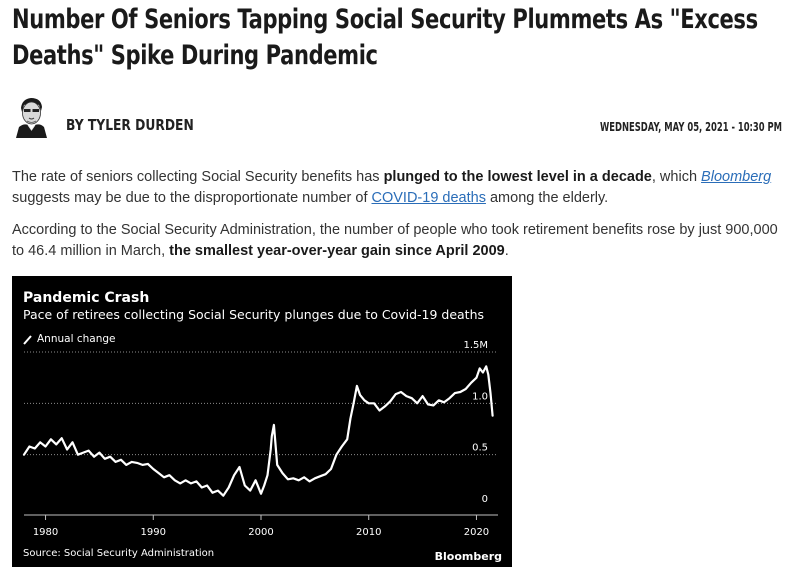 This screenshot has width=798, height=582. I want to click on x-tick-label-2: 2000, so click(260, 532).